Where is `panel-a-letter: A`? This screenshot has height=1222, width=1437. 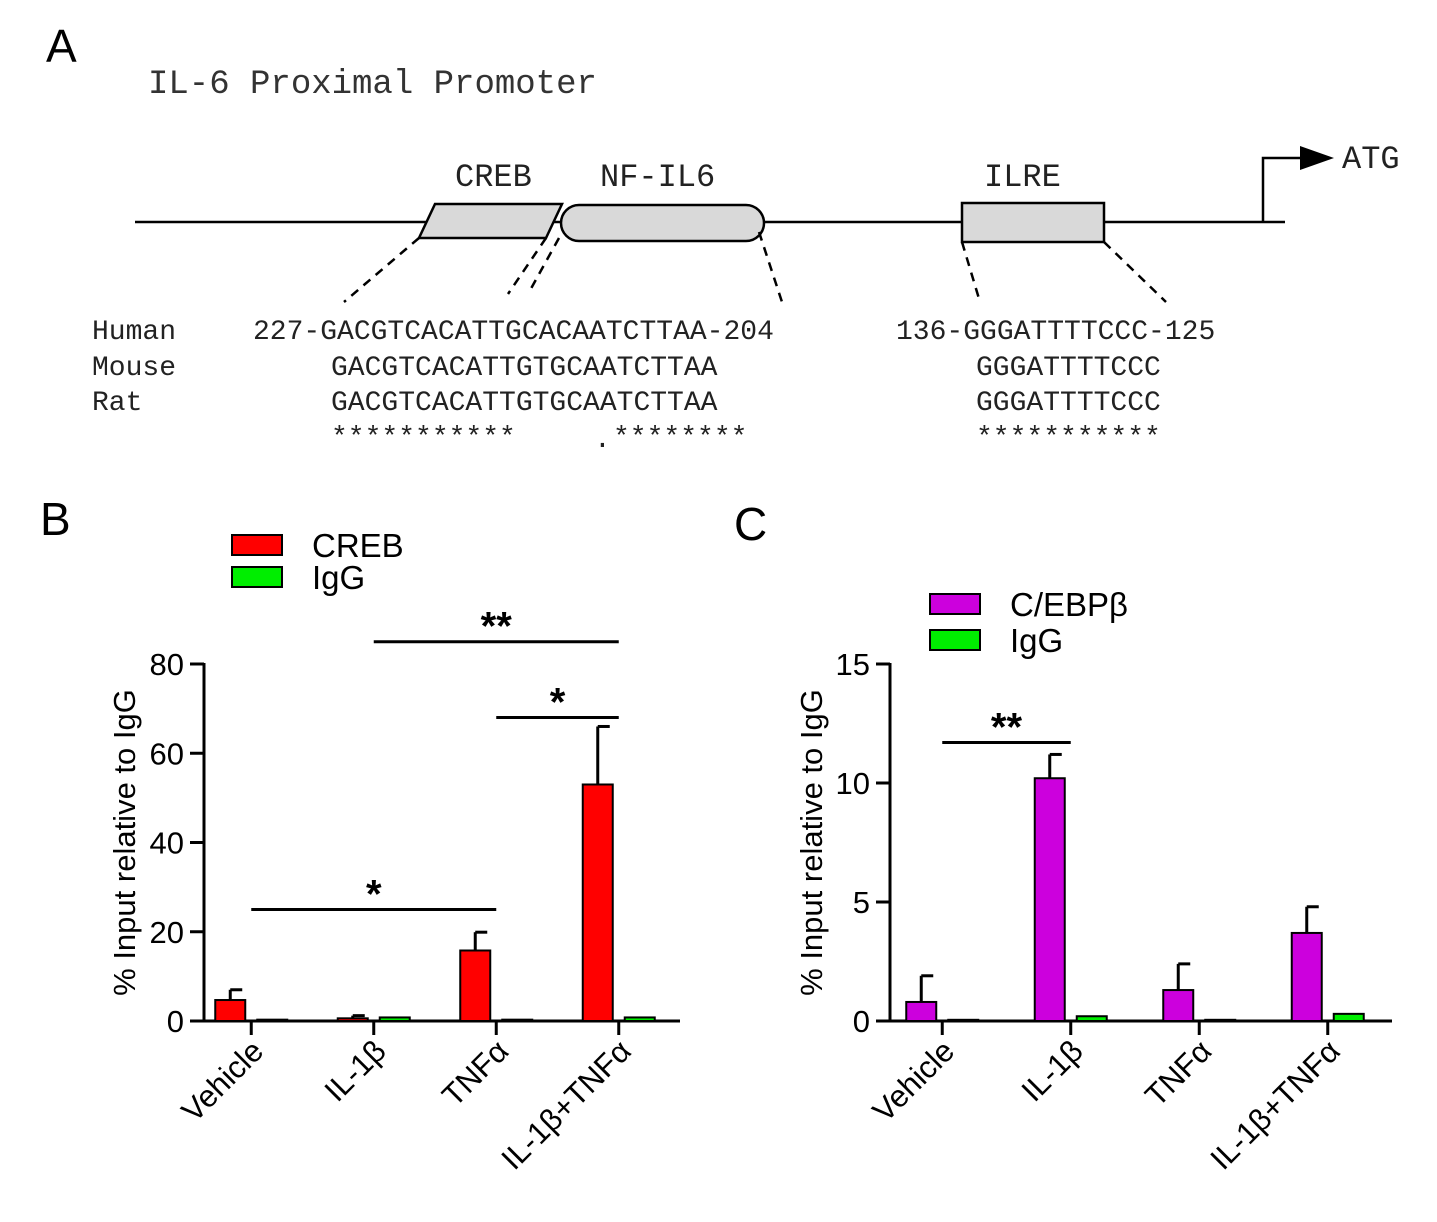
panel-a-letter: A is located at coordinates (61, 46).